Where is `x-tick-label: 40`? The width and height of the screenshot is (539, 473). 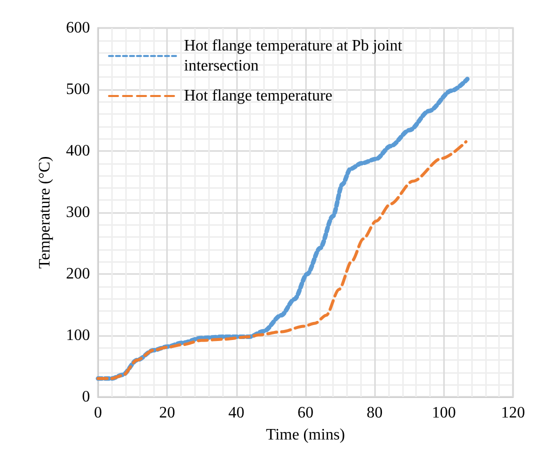
x-tick-label: 40 is located at coordinates (236, 413).